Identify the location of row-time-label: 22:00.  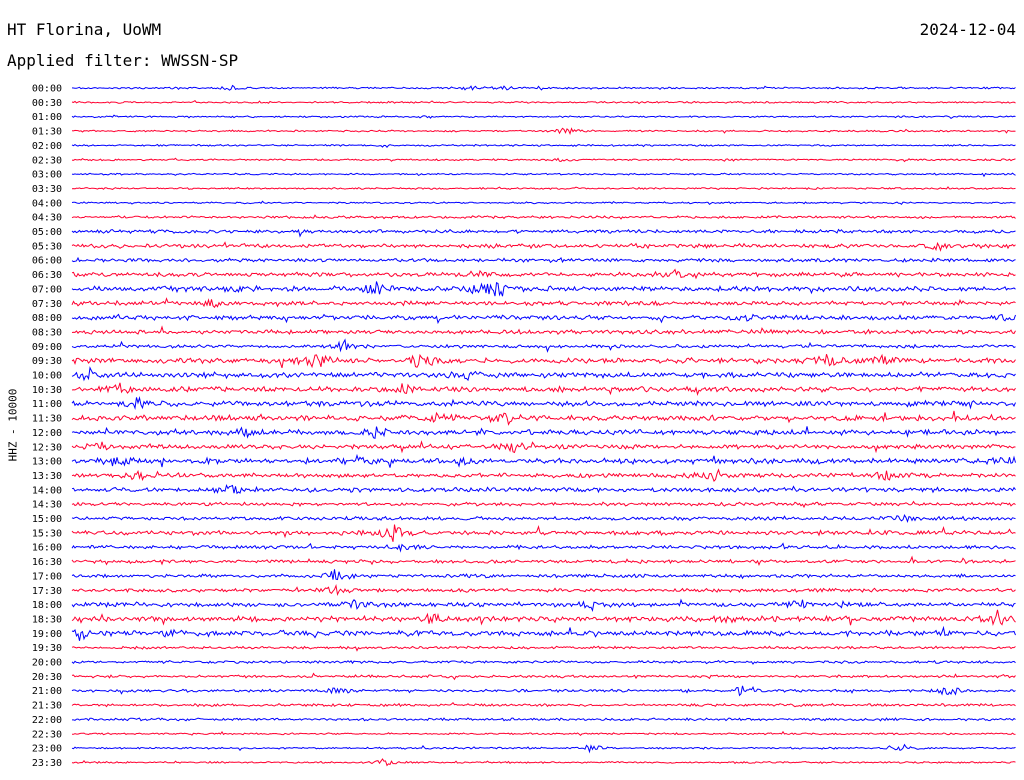
(47, 720).